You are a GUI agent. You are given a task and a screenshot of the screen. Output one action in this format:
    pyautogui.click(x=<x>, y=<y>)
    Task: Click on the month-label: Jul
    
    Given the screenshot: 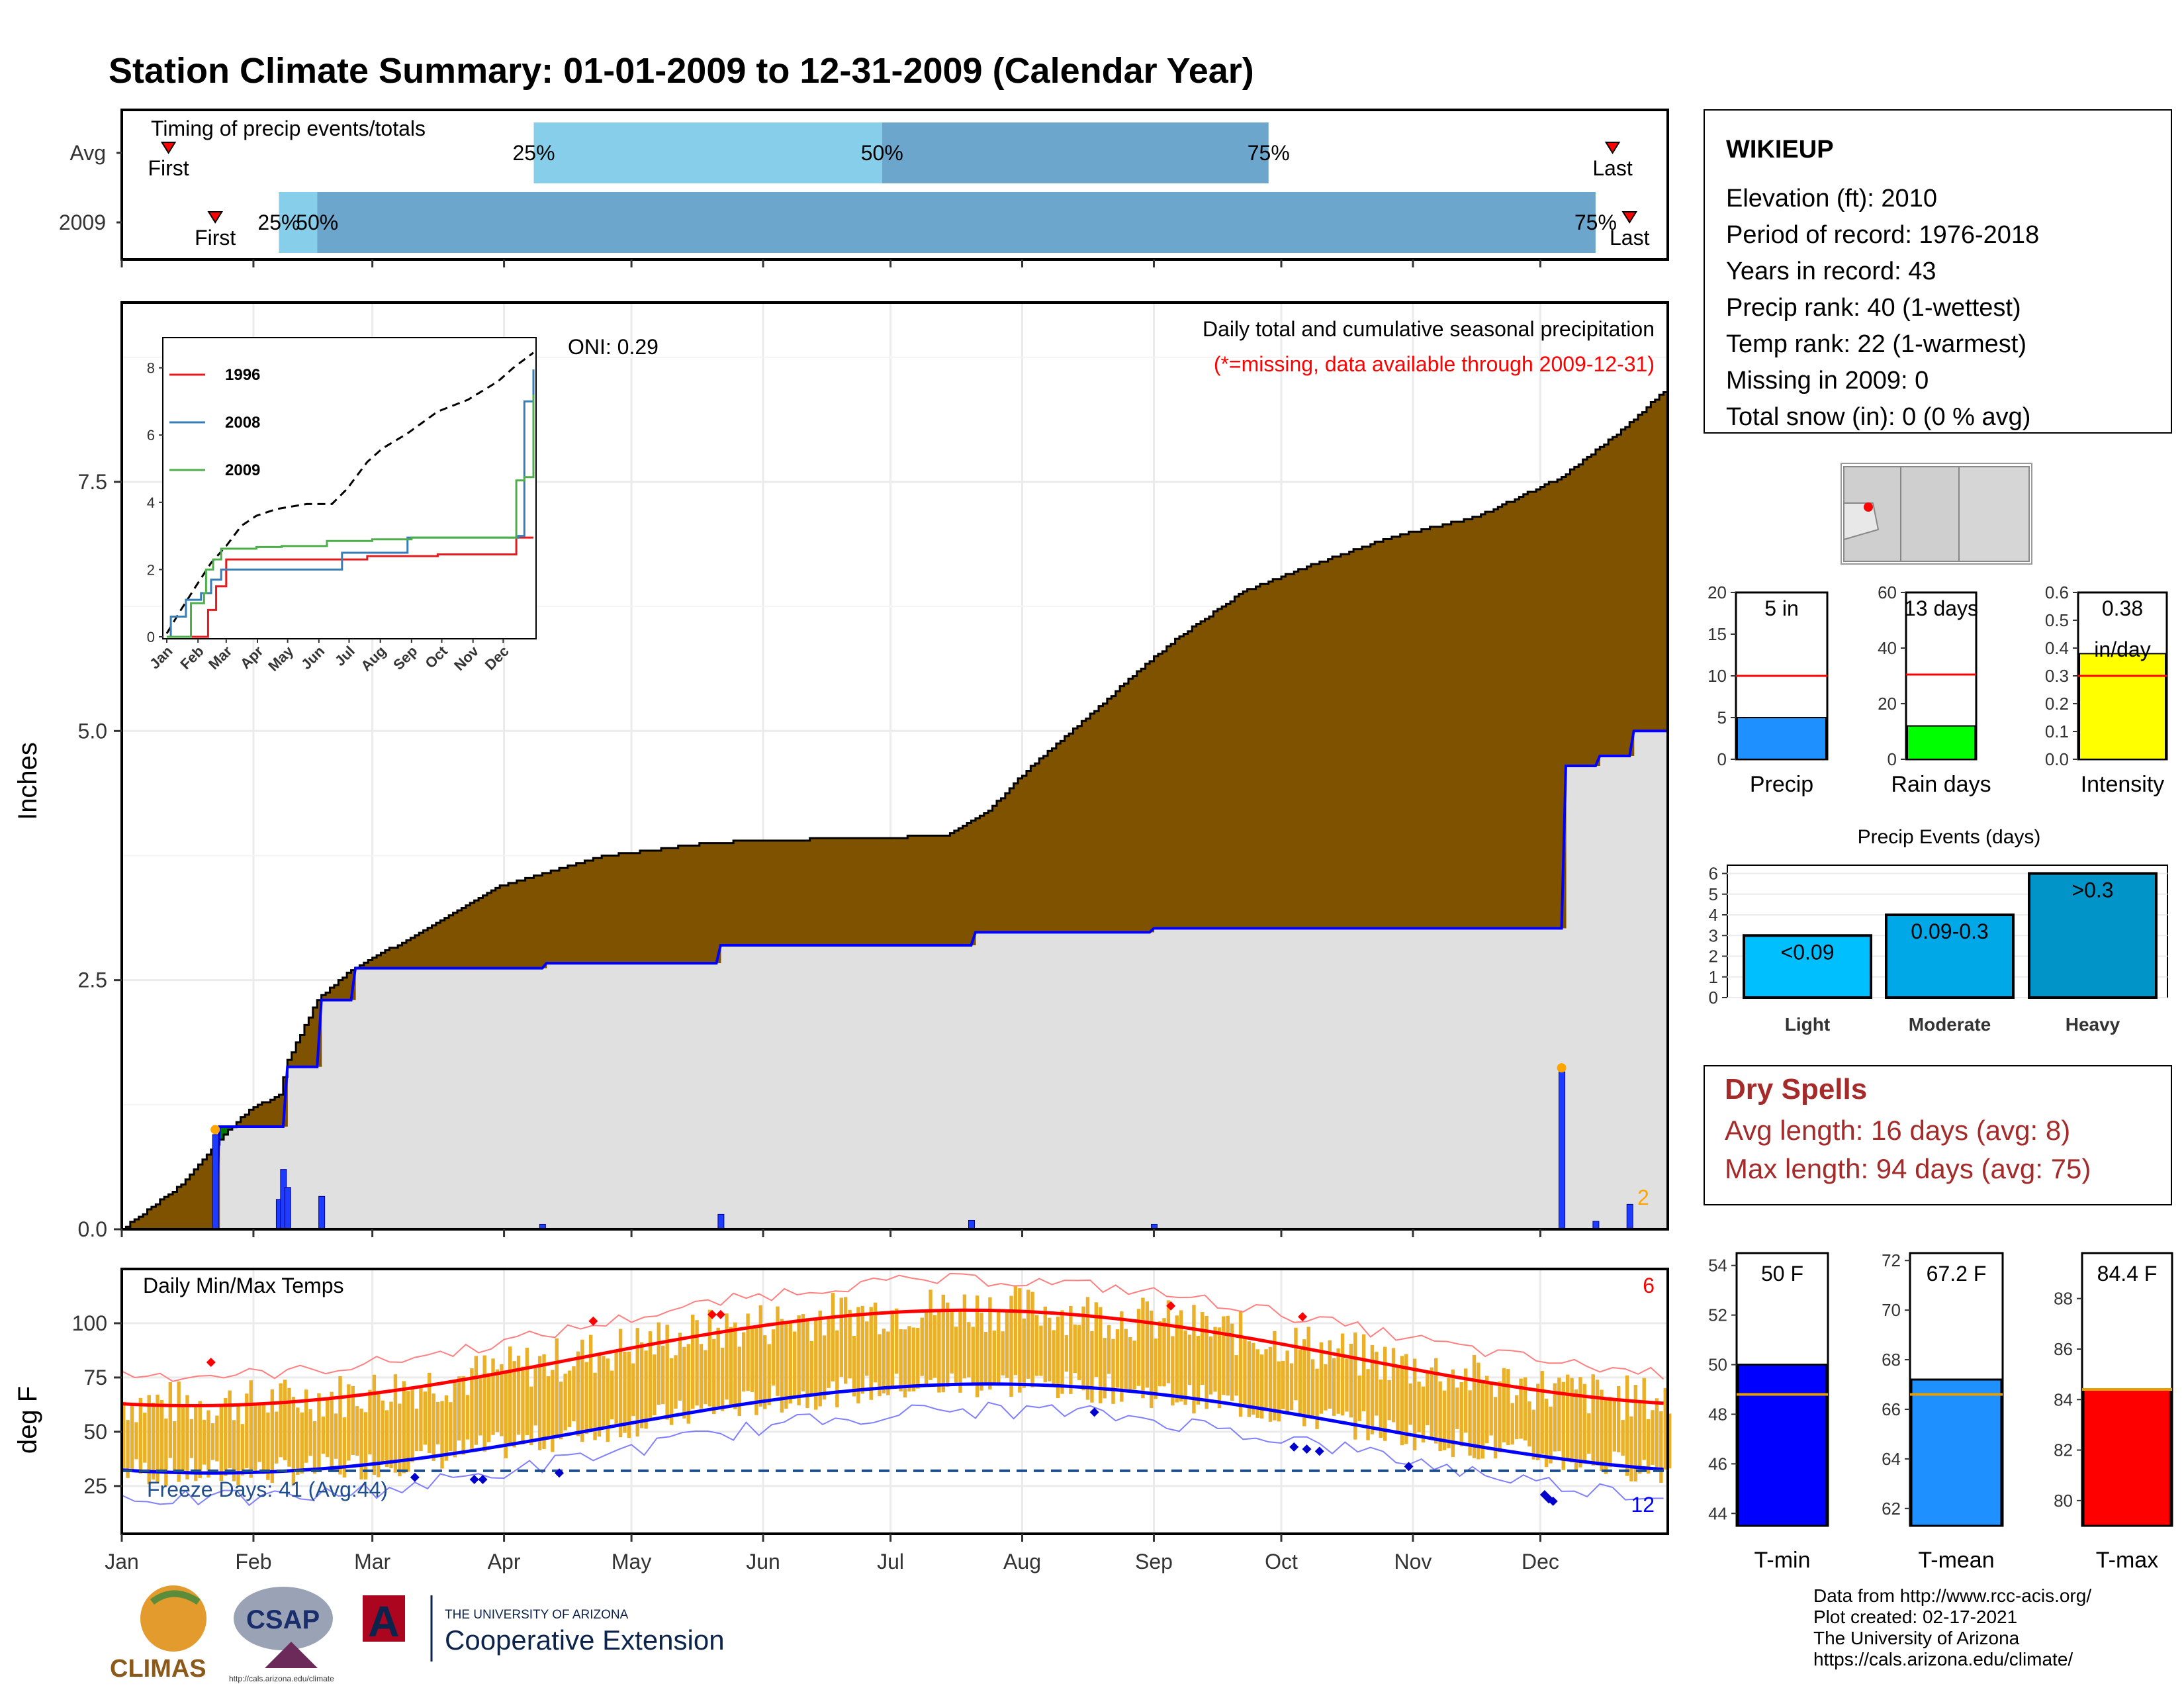 What is the action you would take?
    pyautogui.click(x=890, y=1561)
    